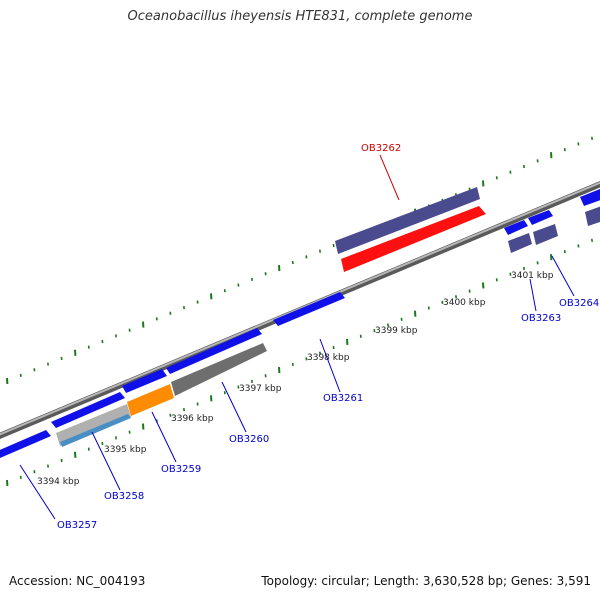 The height and width of the screenshot is (600, 600). What do you see at coordinates (381, 148) in the screenshot?
I see `gene-label-ob3262: OB3262` at bounding box center [381, 148].